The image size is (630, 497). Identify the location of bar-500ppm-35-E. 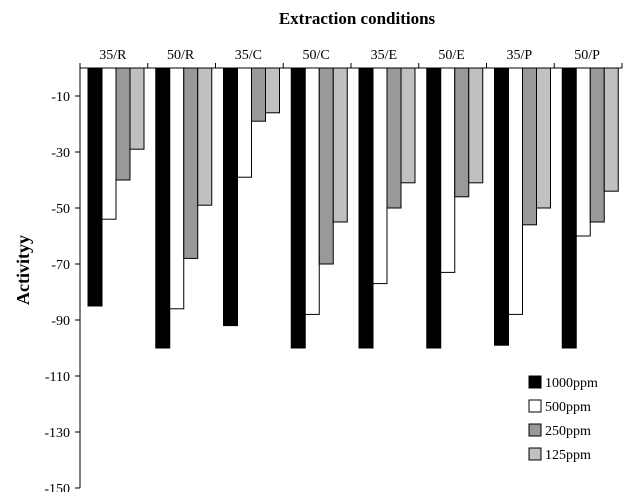
(380, 176).